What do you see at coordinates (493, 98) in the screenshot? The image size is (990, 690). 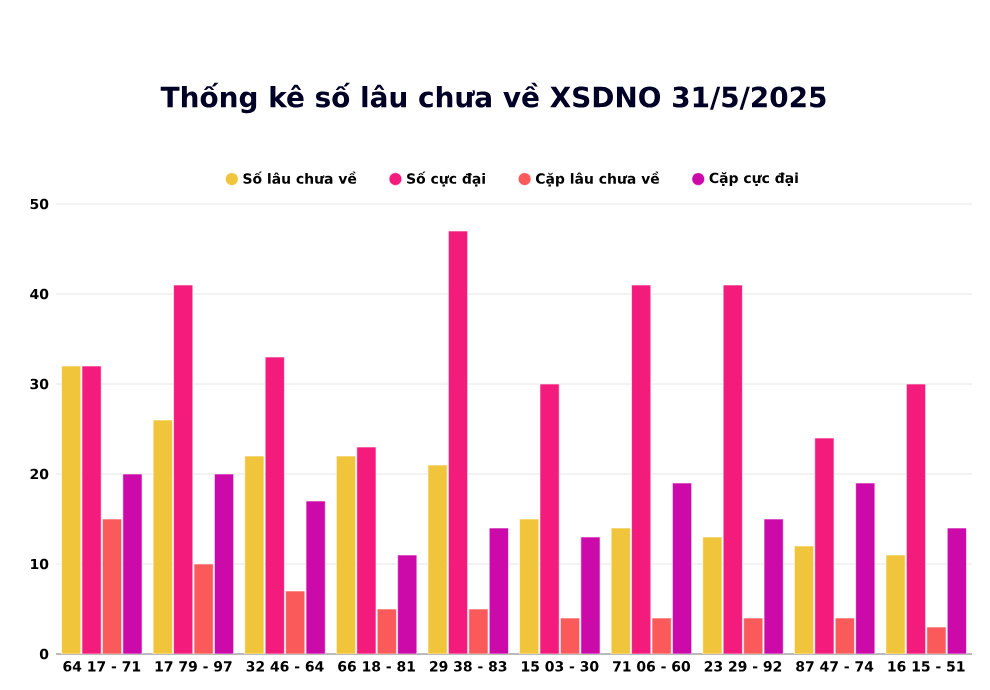 I see `chart-title: Thống kê số lâu chưa về XSDNO 31/5/2025` at bounding box center [493, 98].